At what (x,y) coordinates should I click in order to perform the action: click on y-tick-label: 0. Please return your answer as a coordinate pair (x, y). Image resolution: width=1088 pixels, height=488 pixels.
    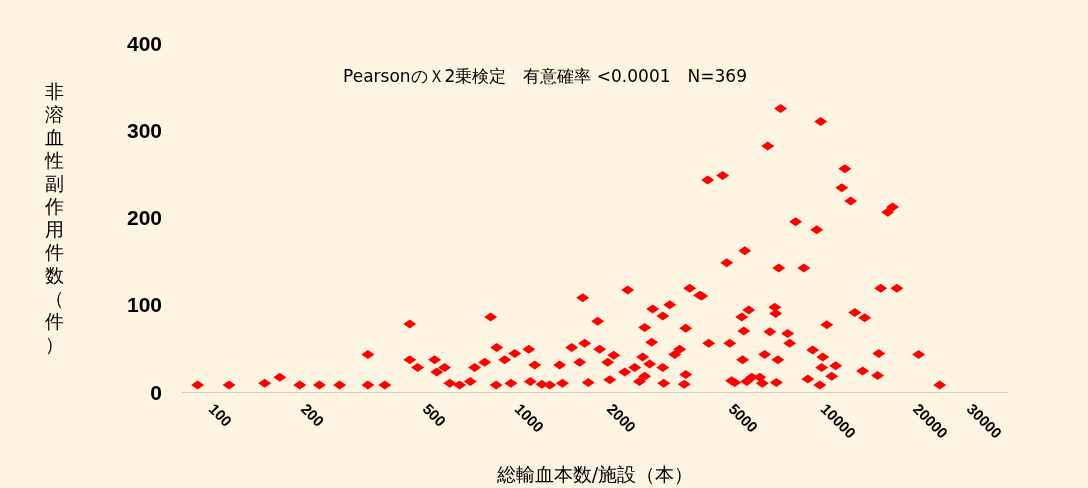
    Looking at the image, I should click on (156, 392).